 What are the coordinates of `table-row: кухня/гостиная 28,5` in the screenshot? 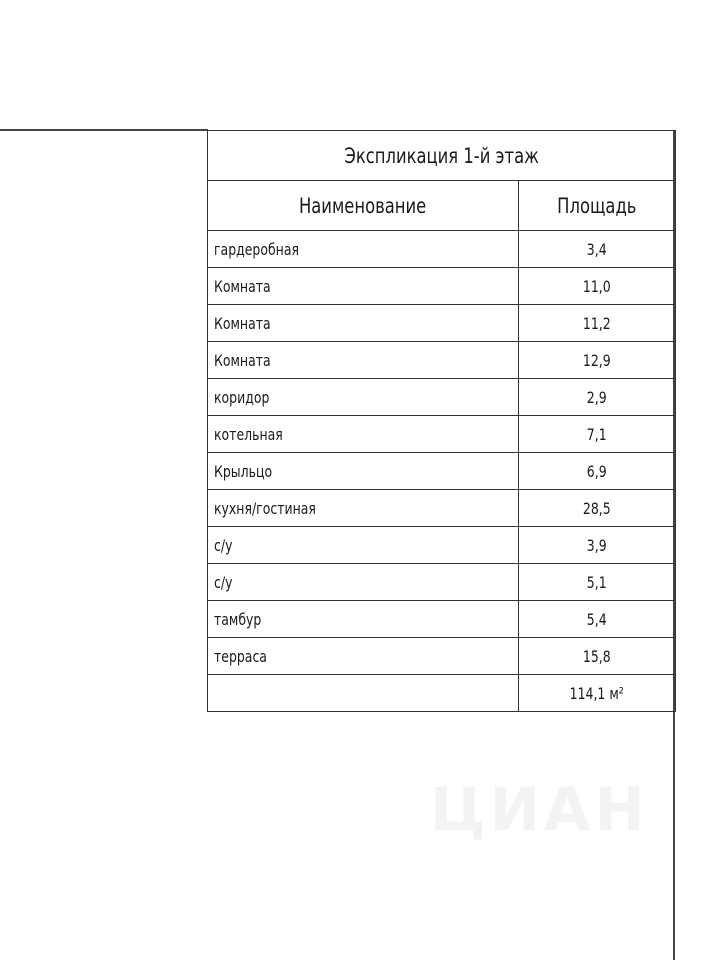 It's located at (441, 508).